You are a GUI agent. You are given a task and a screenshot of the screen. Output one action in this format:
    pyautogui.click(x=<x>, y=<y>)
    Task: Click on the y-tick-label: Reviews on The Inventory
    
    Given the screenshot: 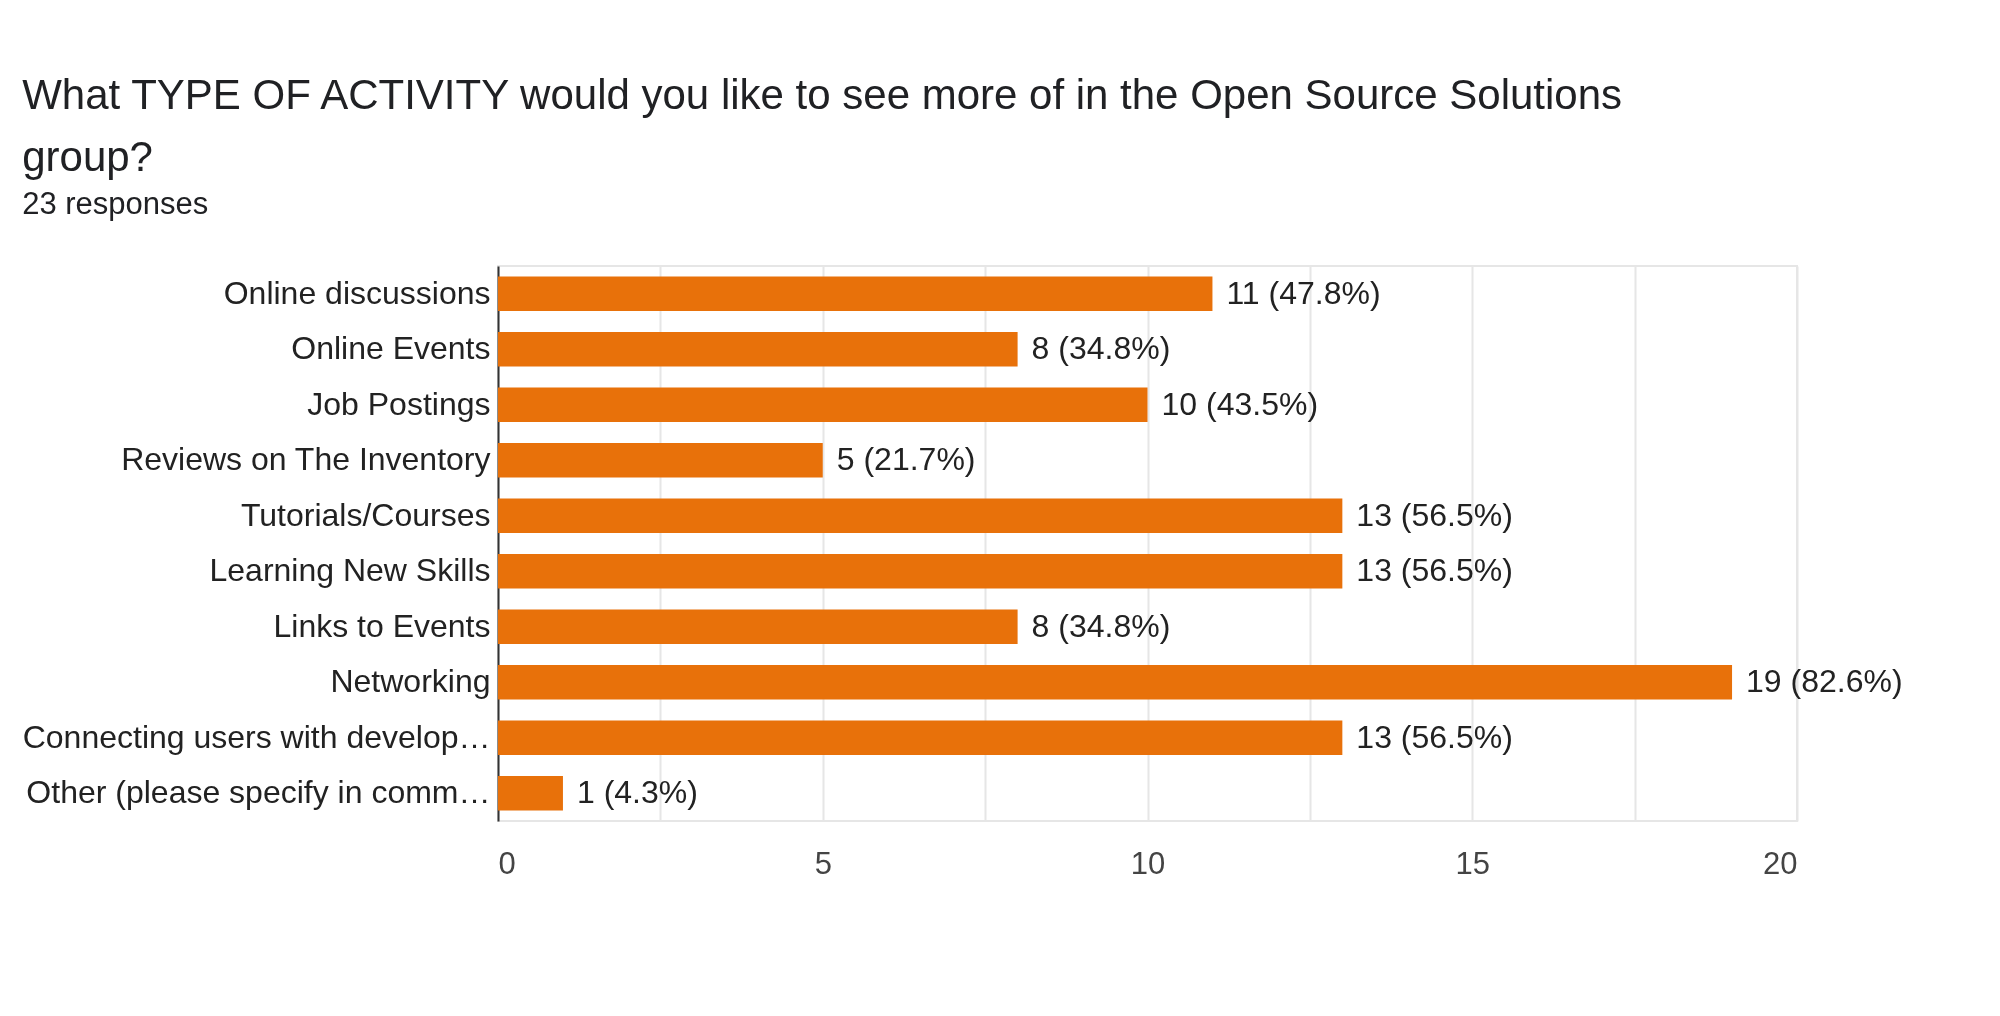 What is the action you would take?
    pyautogui.click(x=306, y=459)
    